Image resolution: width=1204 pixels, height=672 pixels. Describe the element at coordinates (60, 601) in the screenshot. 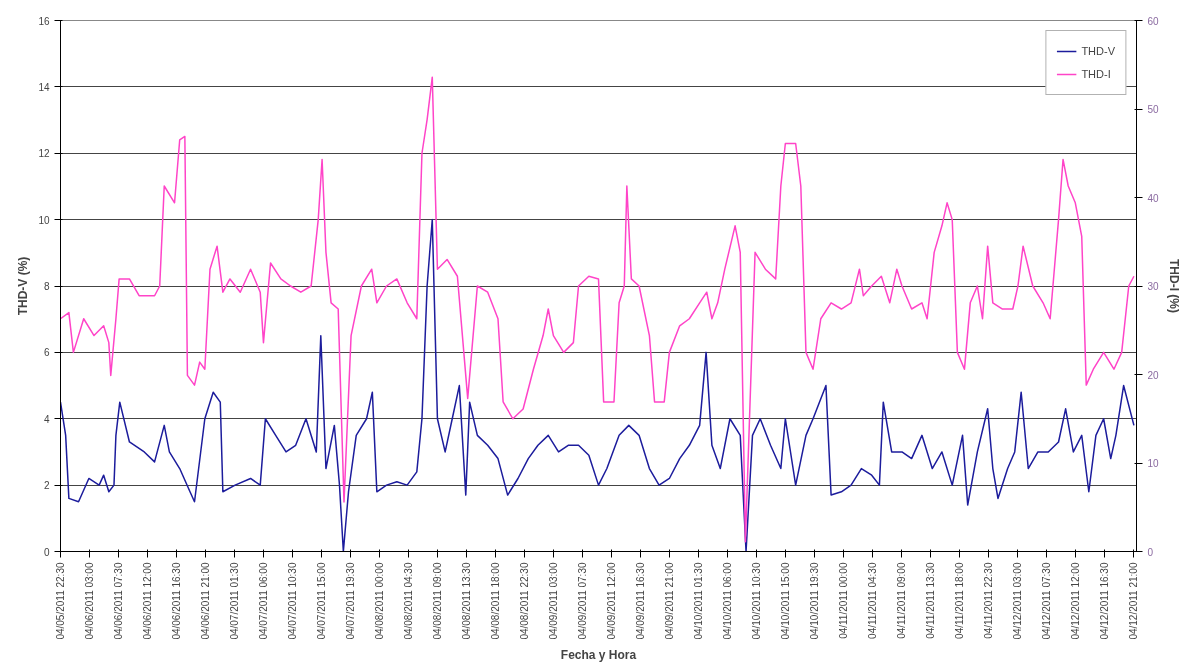

I see `x-tick-label: 04/05/2011 22:30` at that location.